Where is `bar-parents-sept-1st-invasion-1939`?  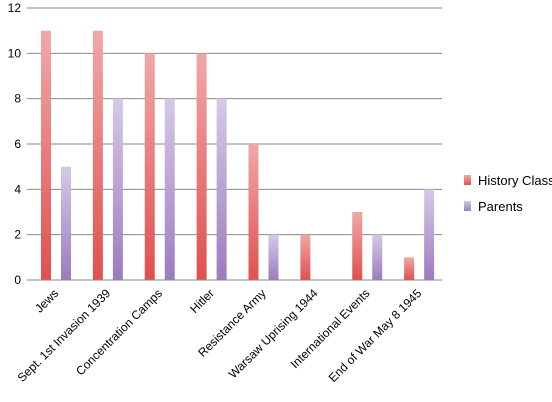
bar-parents-sept-1st-invasion-1939 is located at coordinates (117, 189).